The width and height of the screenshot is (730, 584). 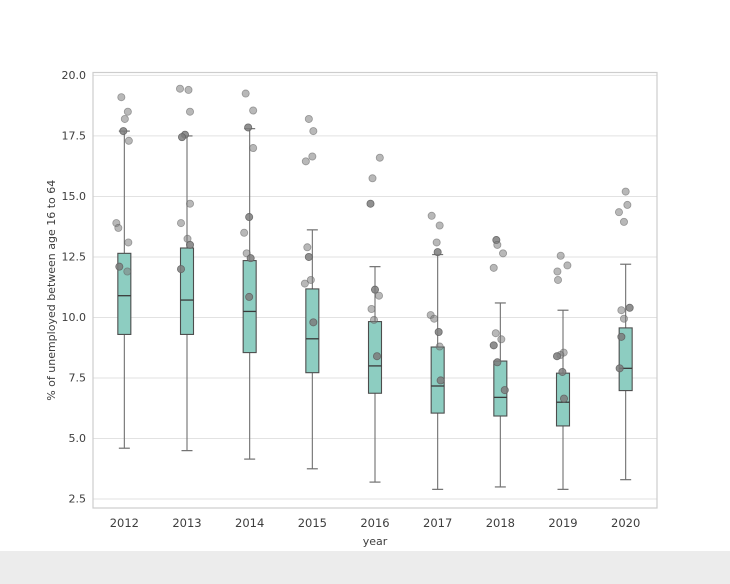 I want to click on box-2020, so click(x=624, y=334).